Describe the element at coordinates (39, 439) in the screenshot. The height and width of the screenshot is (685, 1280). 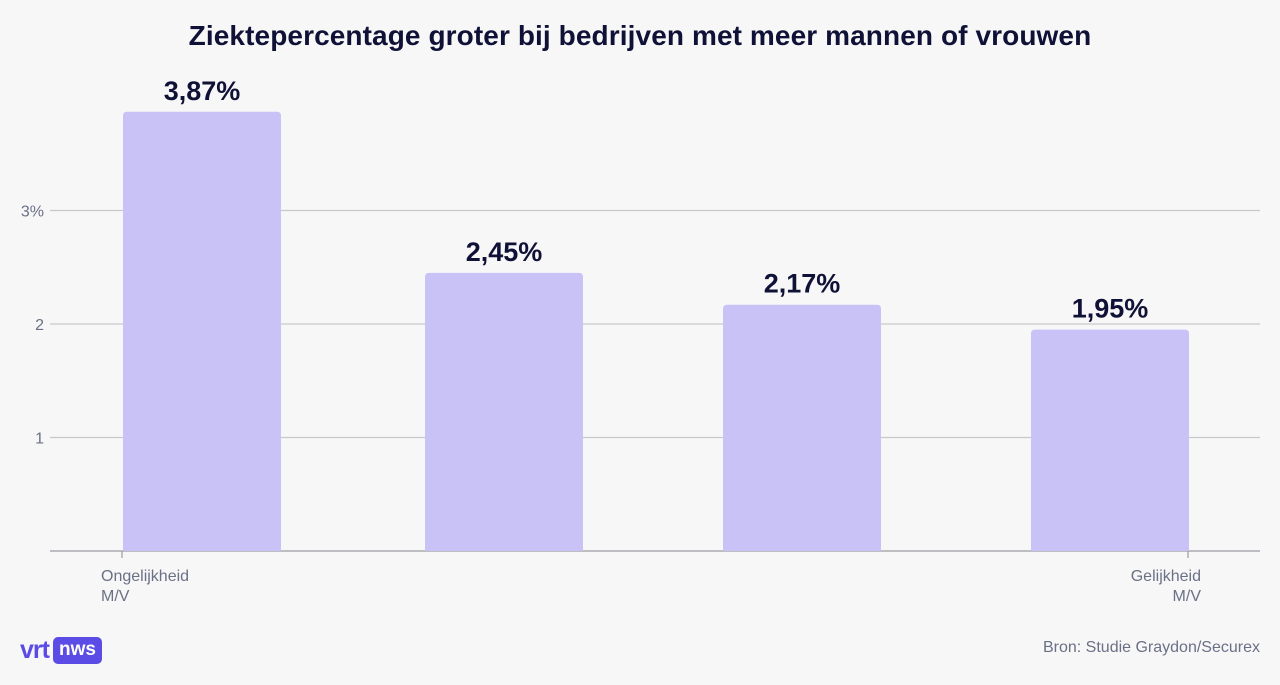
I see `y-tick-label: 1` at that location.